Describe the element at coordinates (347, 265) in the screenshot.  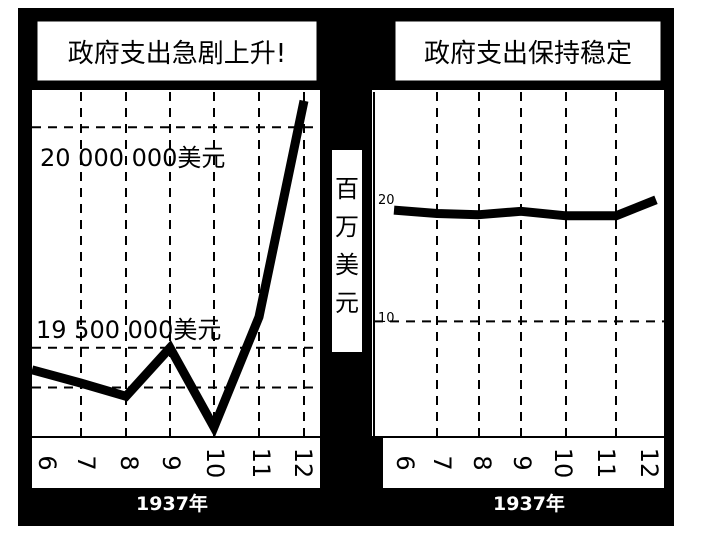
I see `unit-label-char-3: 美` at that location.